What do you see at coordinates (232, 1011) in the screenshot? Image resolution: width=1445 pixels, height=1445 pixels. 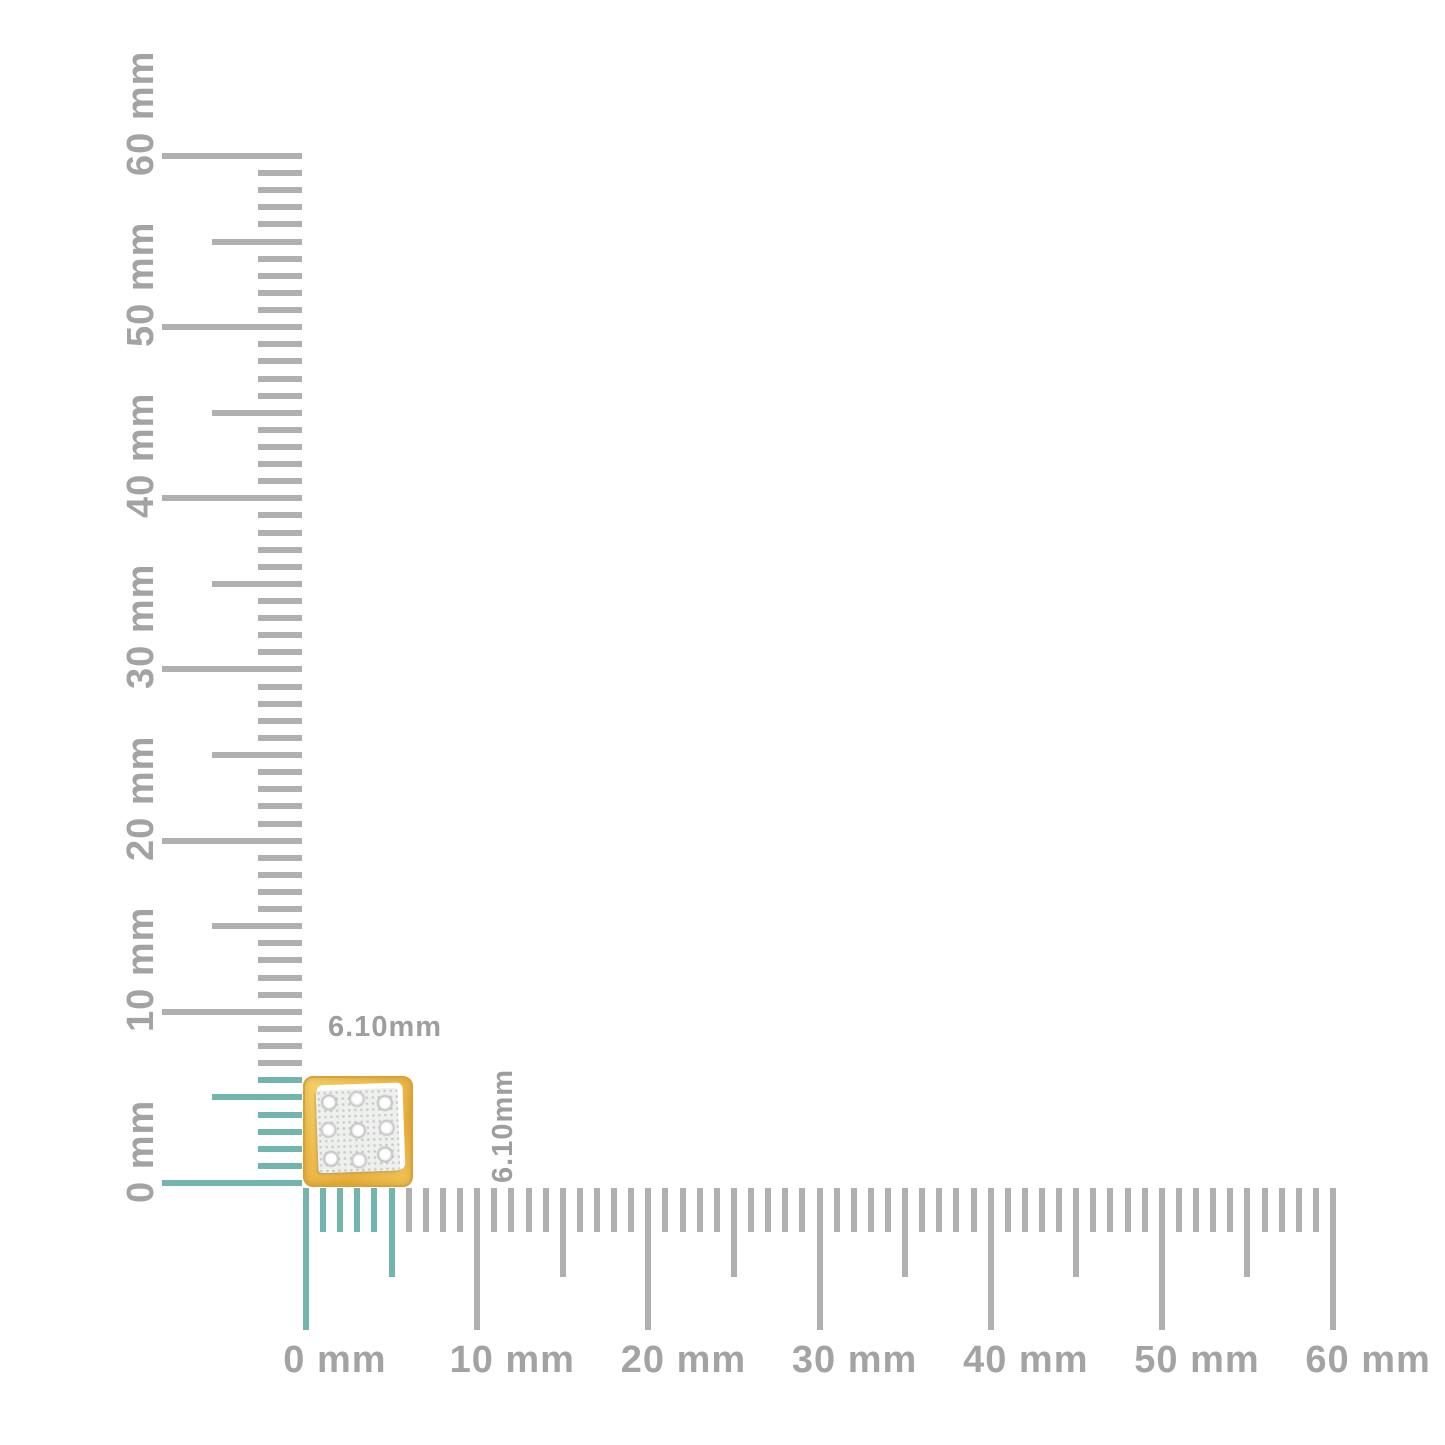 I see `vertical-ruler-tick-10mm` at bounding box center [232, 1011].